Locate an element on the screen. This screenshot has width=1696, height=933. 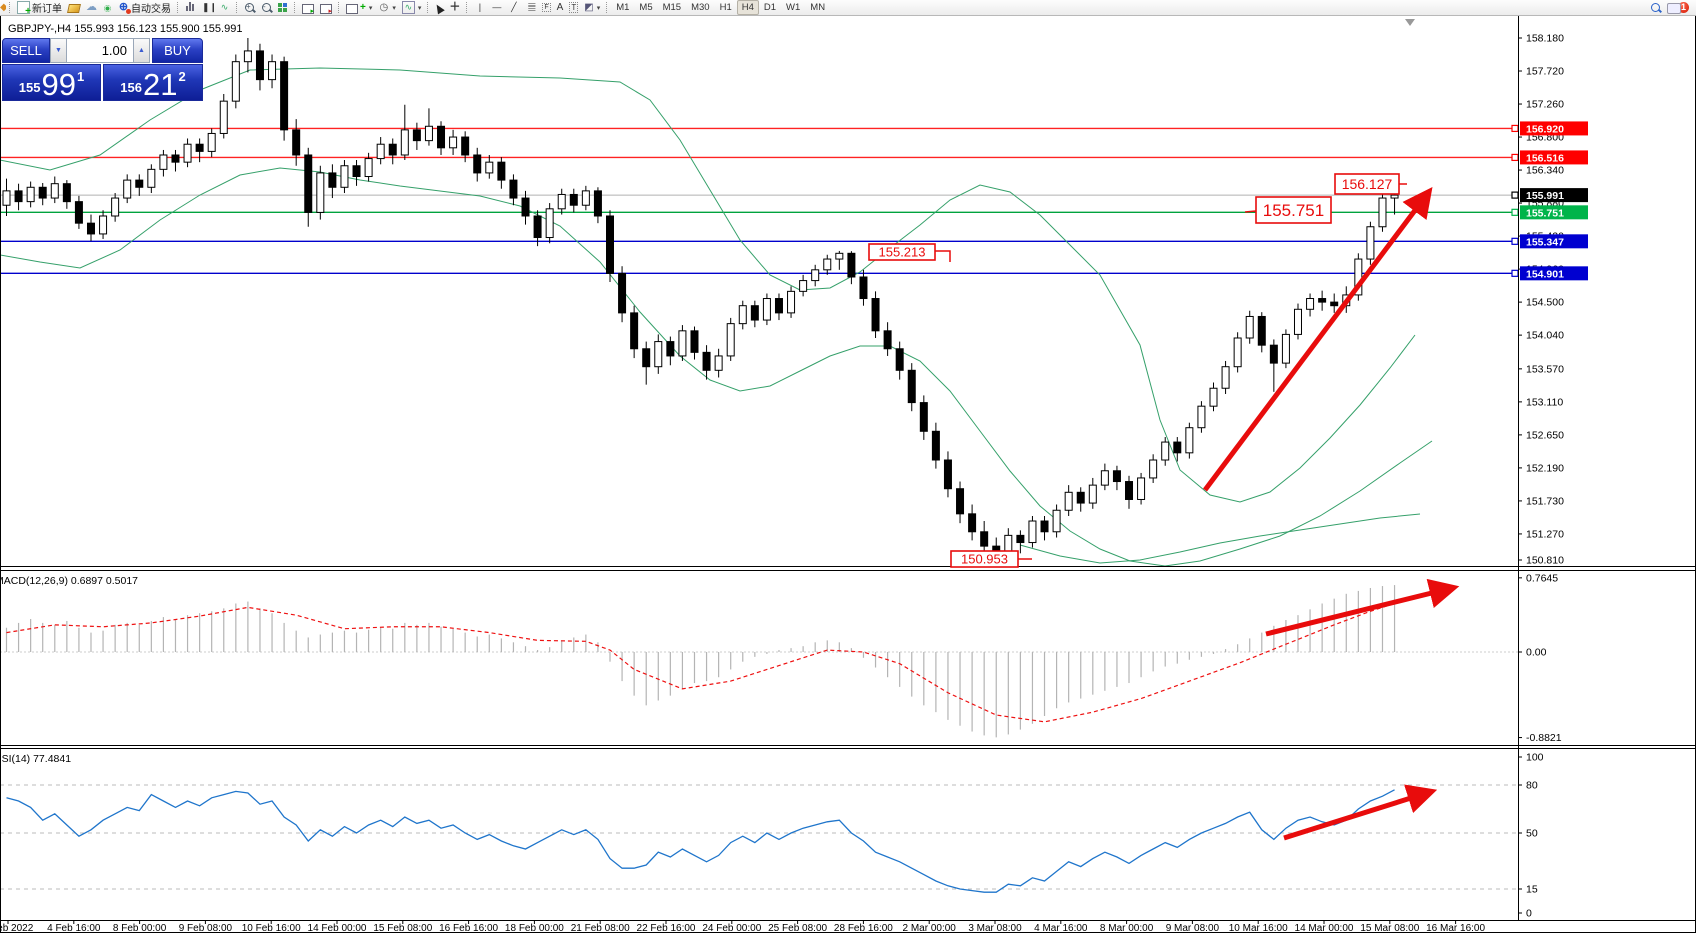
price-tick: 153.110 is located at coordinates (1544, 402).